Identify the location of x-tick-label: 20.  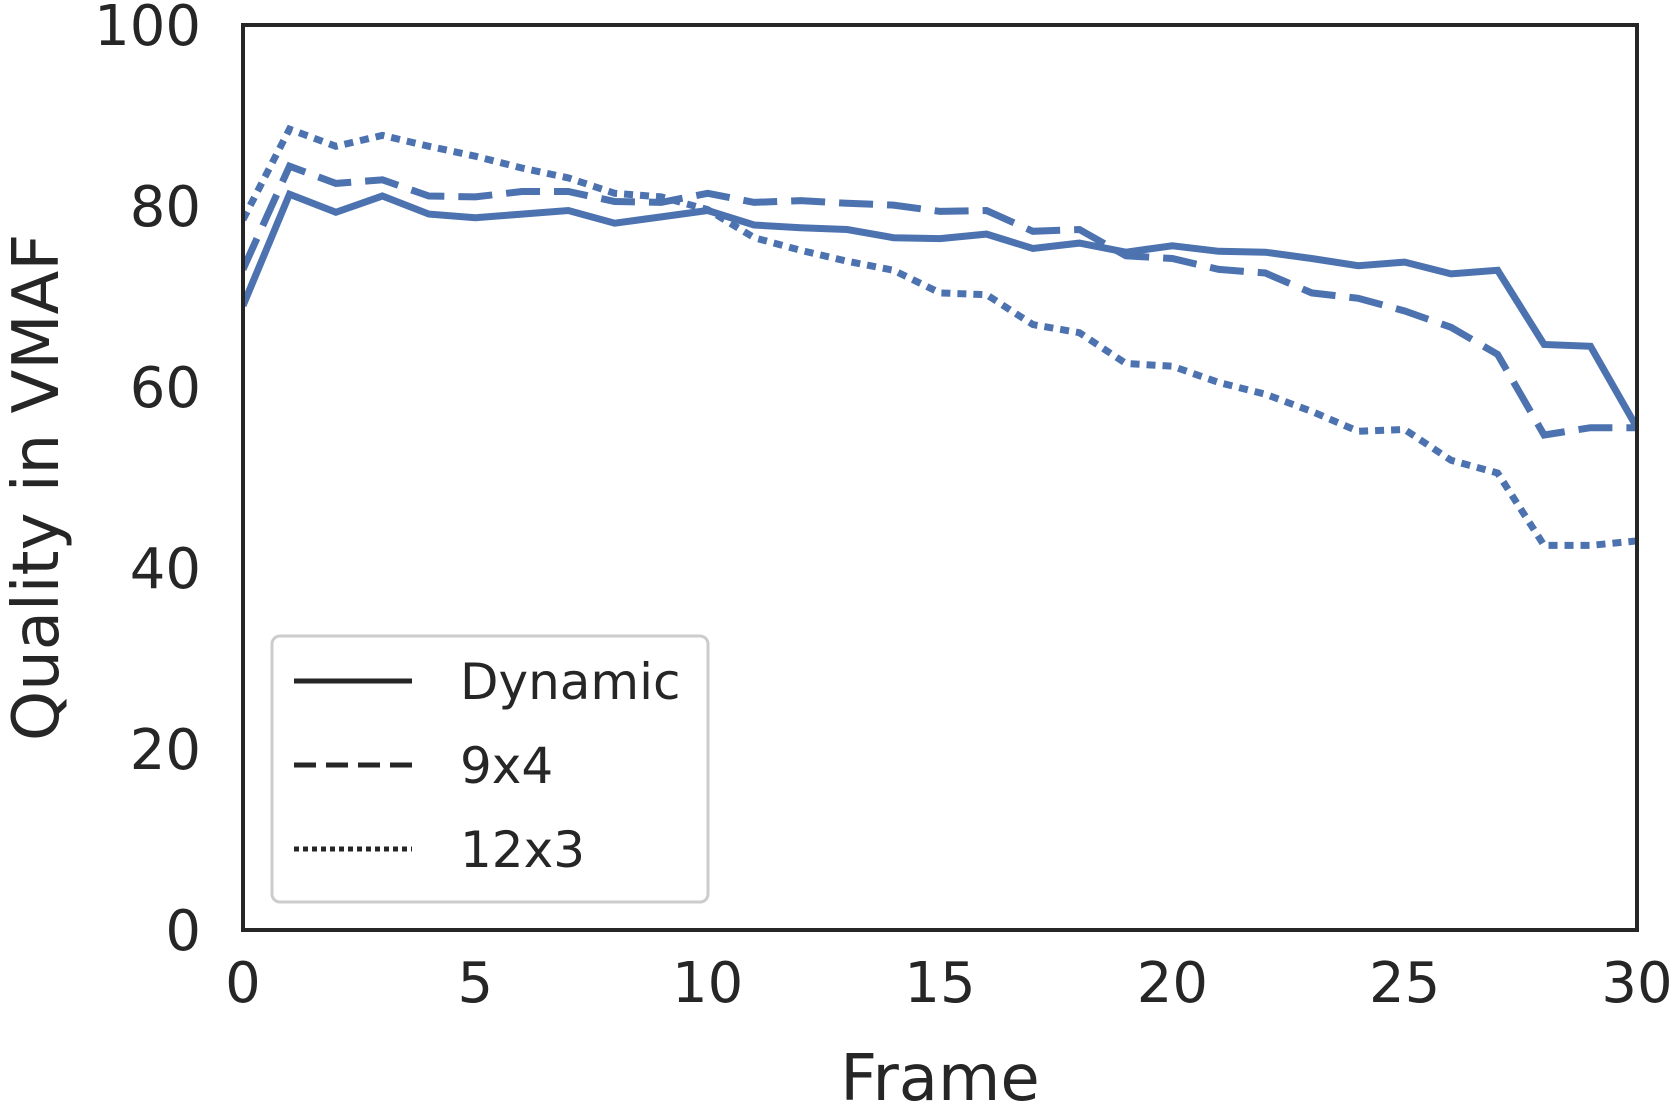
(1172, 983).